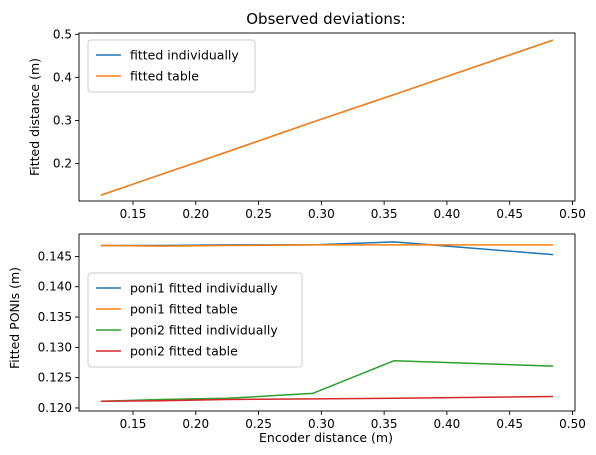 Image resolution: width=596 pixels, height=455 pixels. I want to click on bottom-x-tick-label: 0.45, so click(509, 424).